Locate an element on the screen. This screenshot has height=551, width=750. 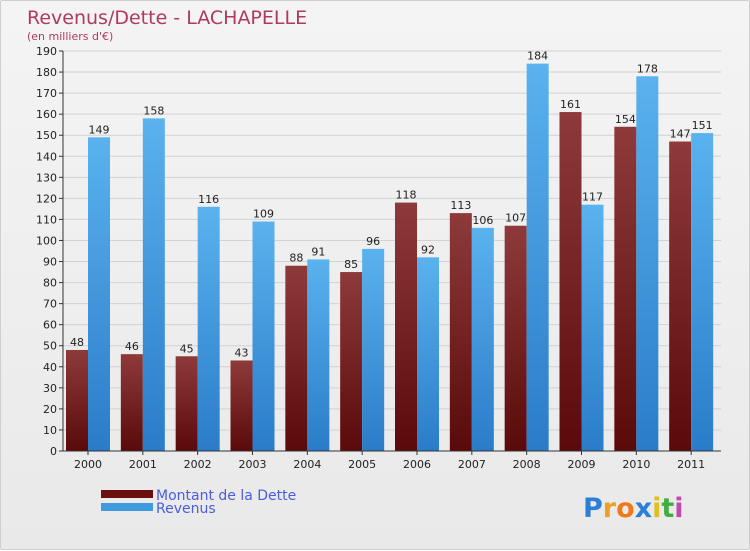
data-label: 109 is located at coordinates (263, 214).